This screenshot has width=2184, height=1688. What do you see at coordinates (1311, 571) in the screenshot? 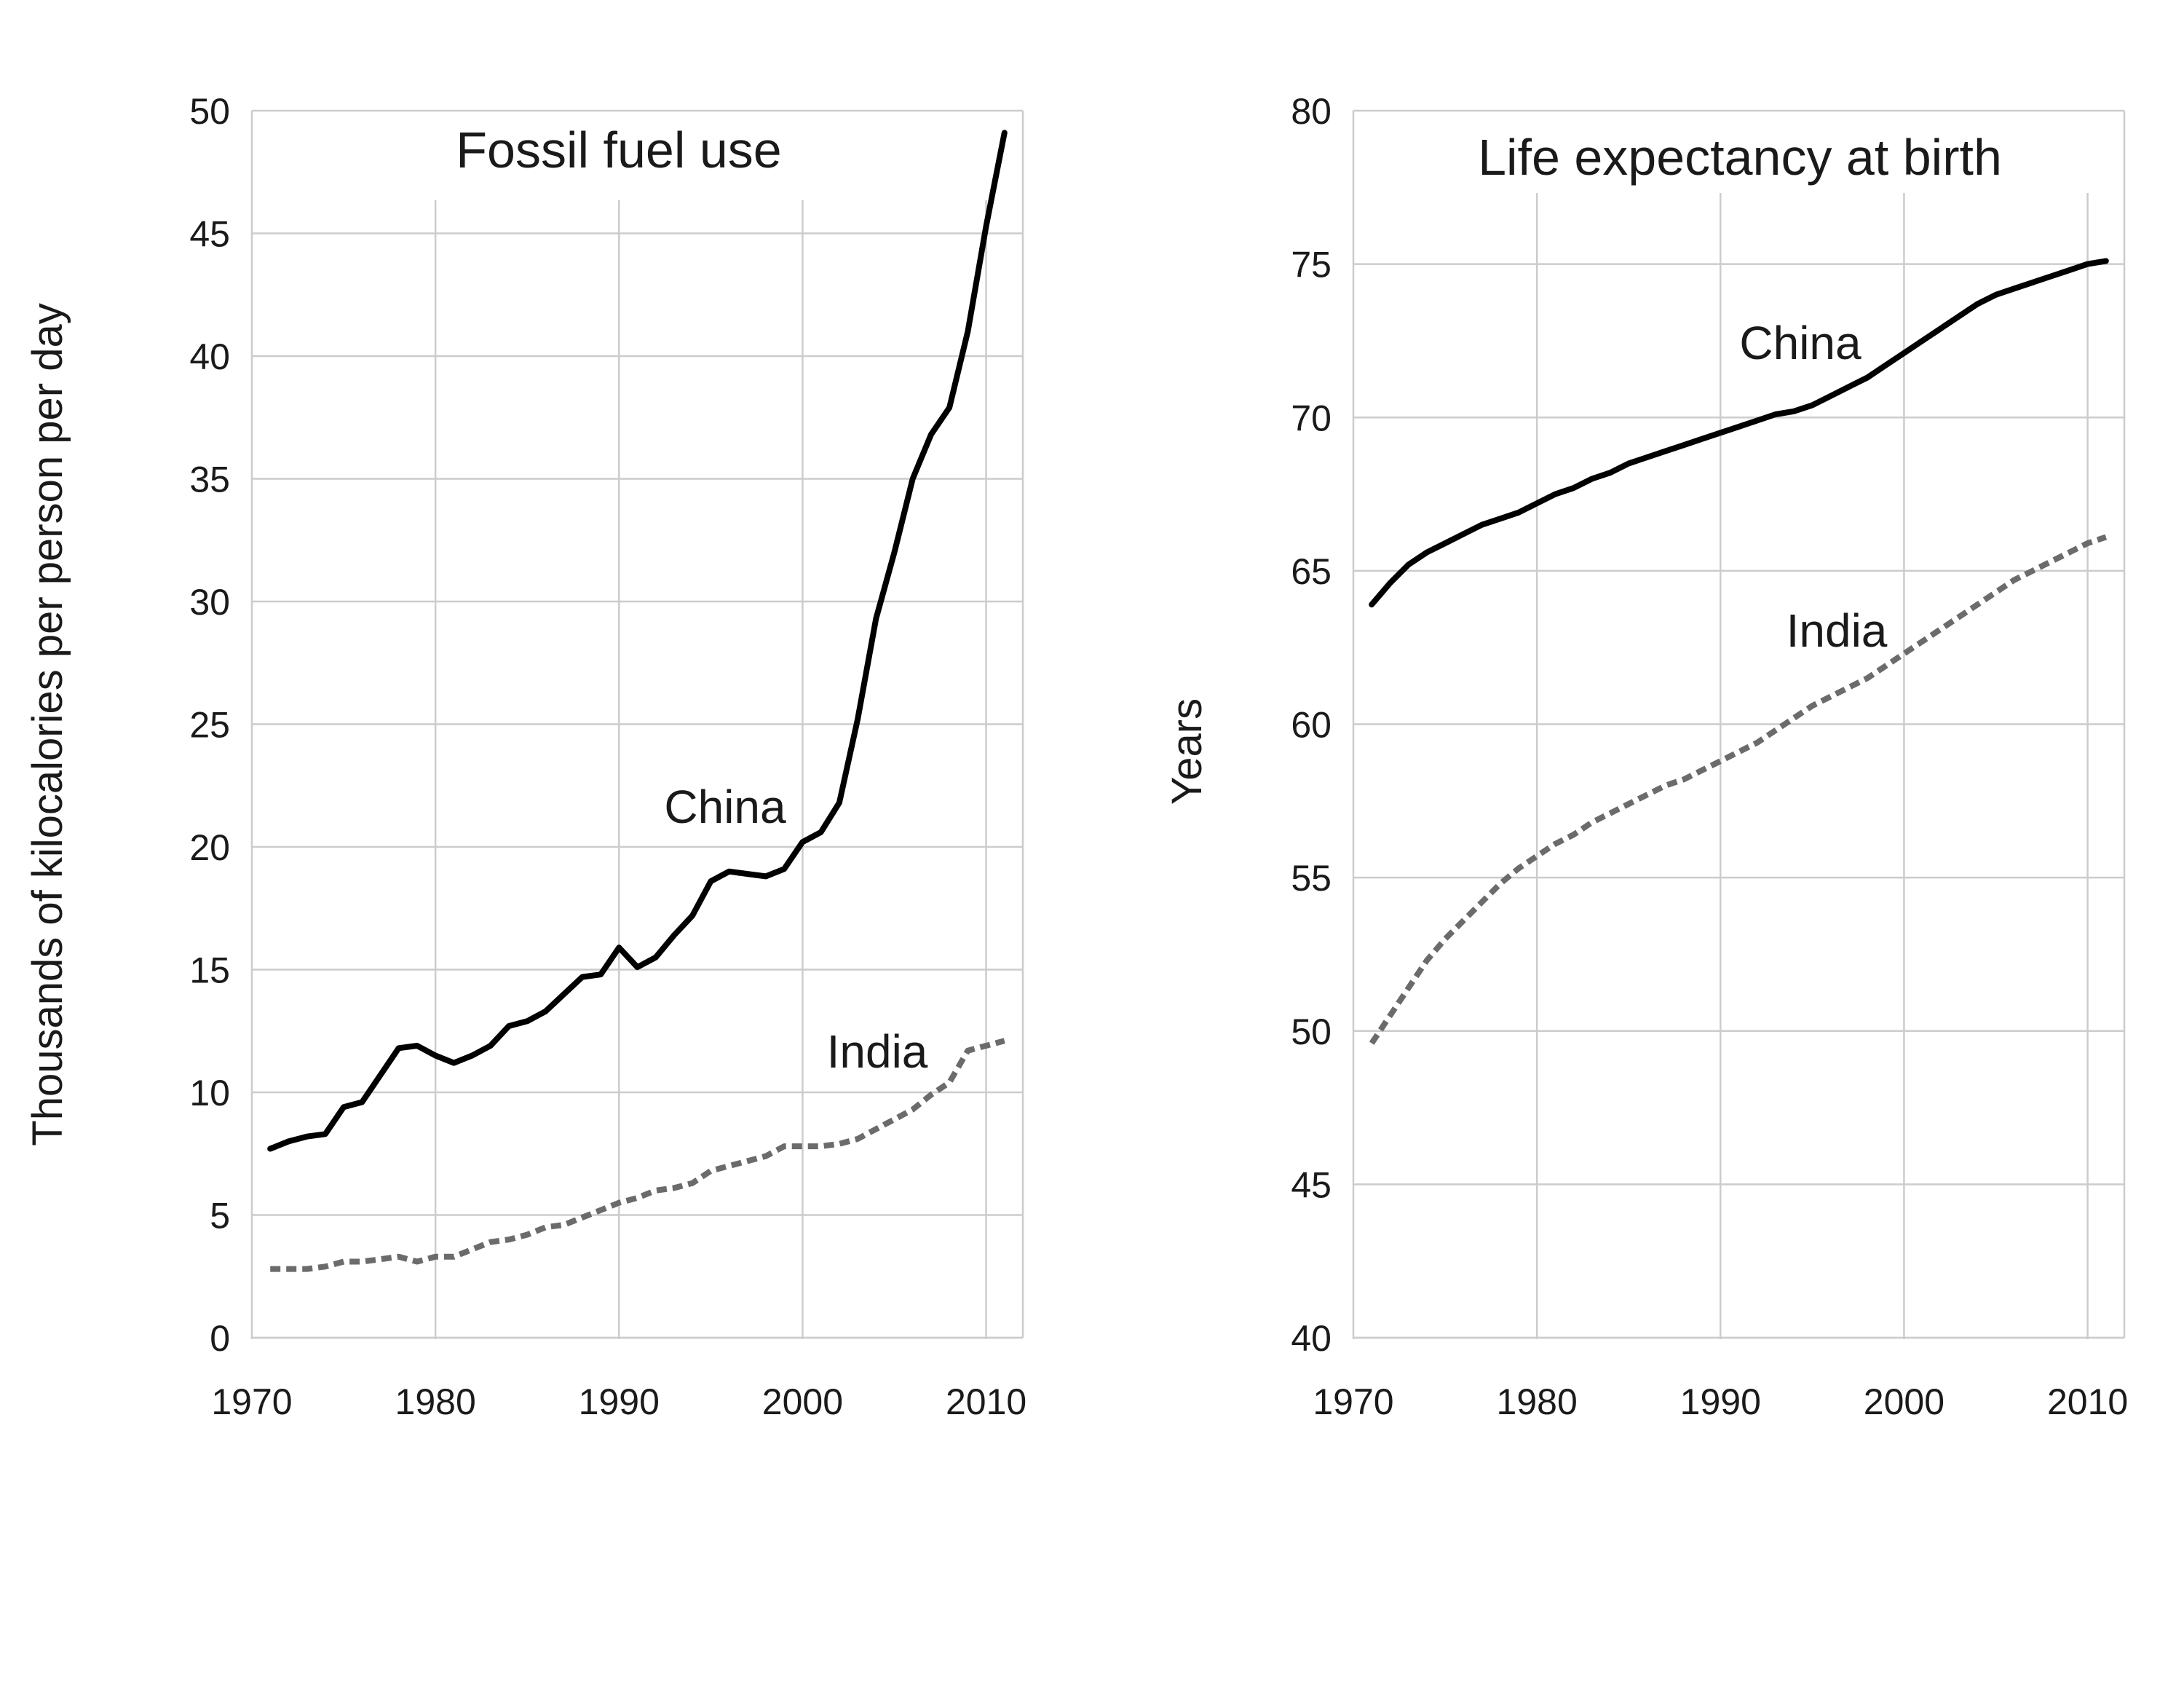
I see `y-tick-label: 65` at bounding box center [1311, 571].